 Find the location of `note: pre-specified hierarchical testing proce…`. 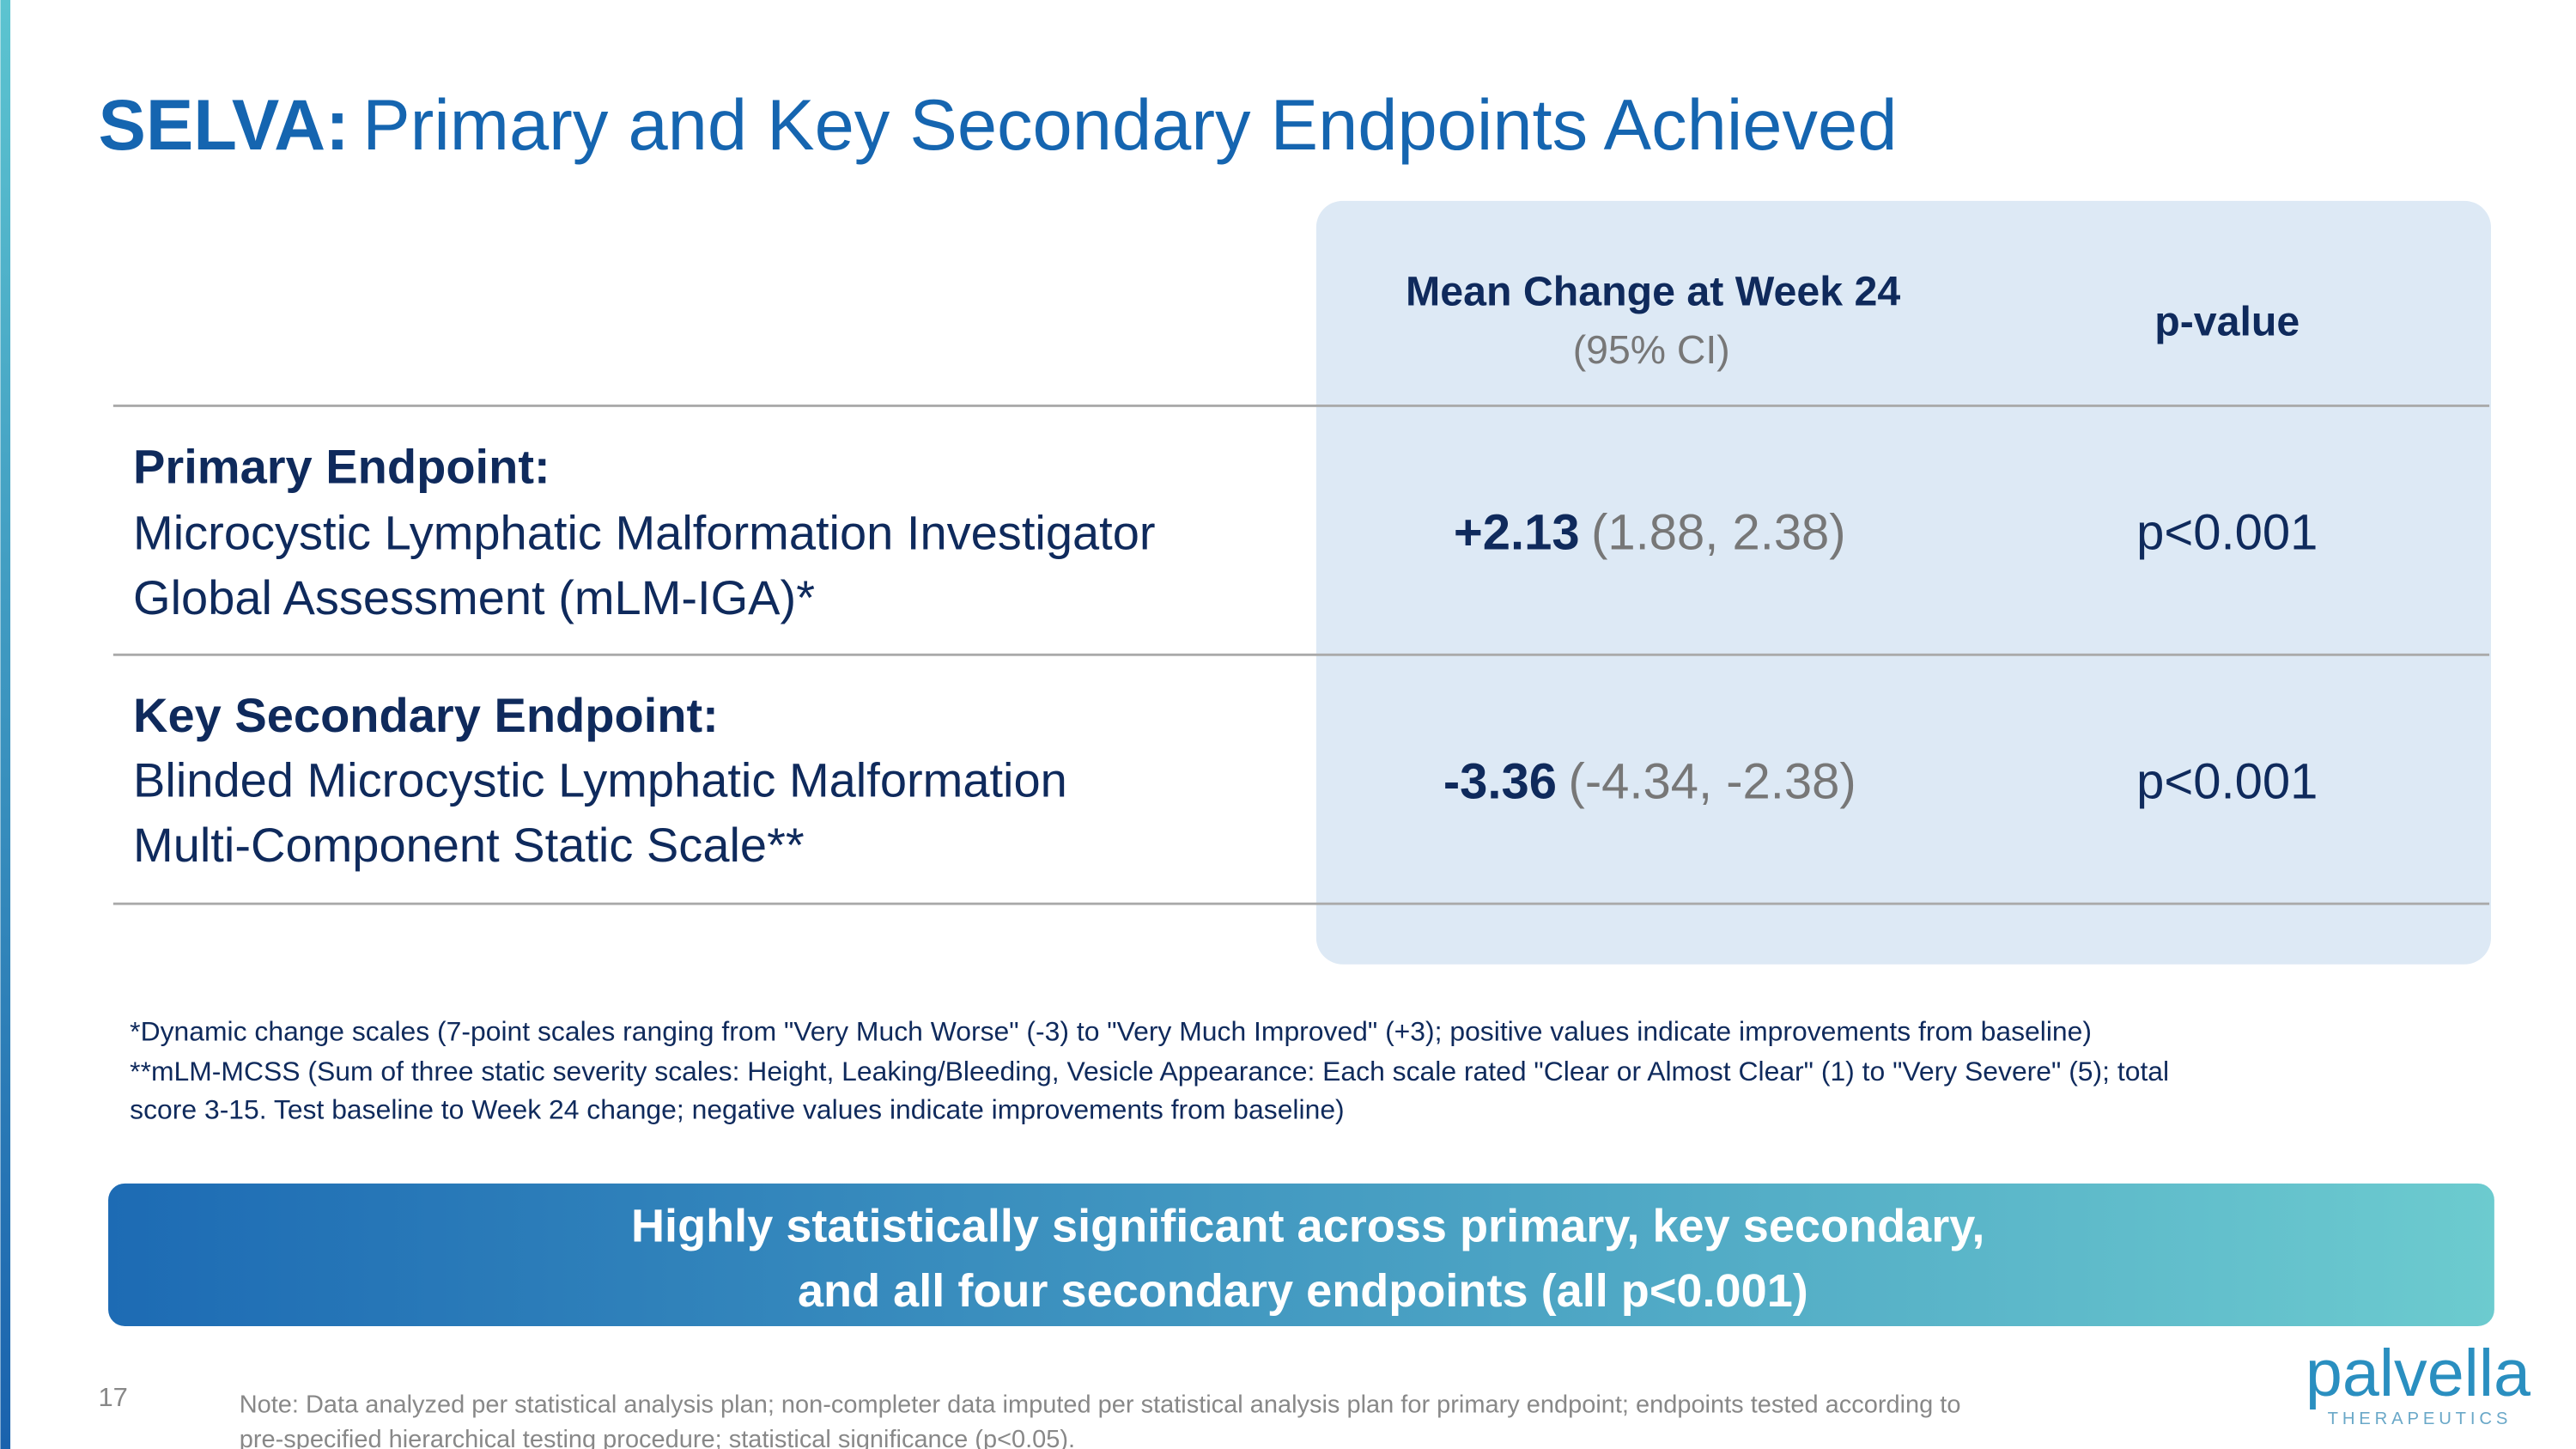

note: pre-specified hierarchical testing proce… is located at coordinates (658, 1437).